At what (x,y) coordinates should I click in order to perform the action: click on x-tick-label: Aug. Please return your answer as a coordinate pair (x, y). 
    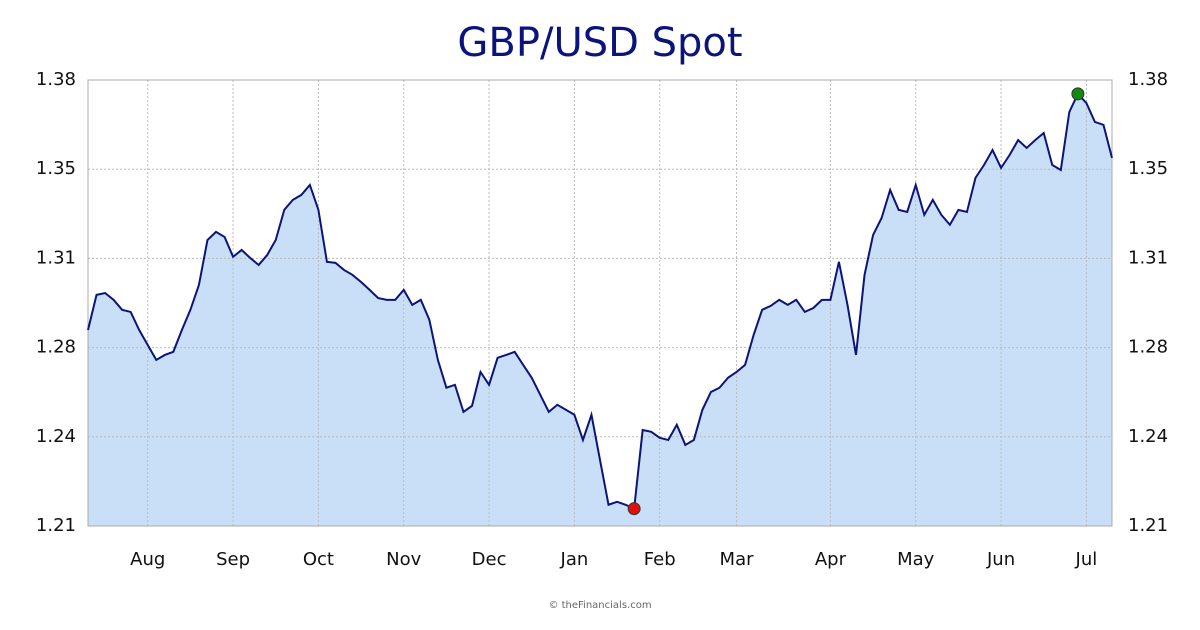
    Looking at the image, I should click on (147, 559).